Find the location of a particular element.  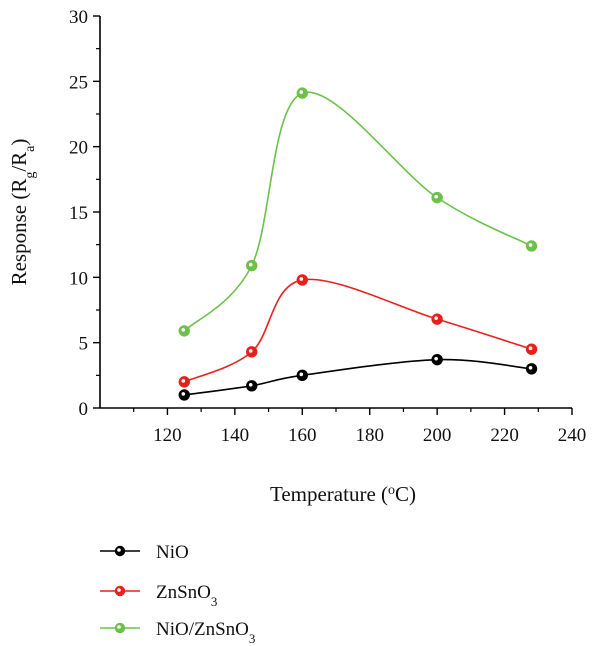

legend: NiO ZnSnO3 NiO/ZnSnO3 is located at coordinates (177, 594).